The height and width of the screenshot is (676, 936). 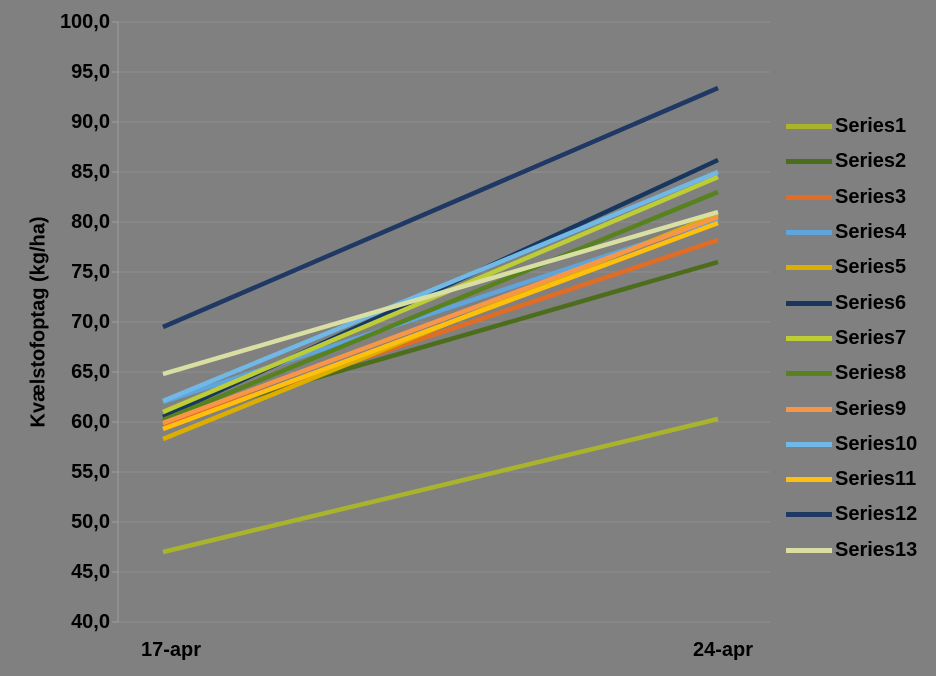 I want to click on y-tick-label: 95,0, so click(x=90, y=72).